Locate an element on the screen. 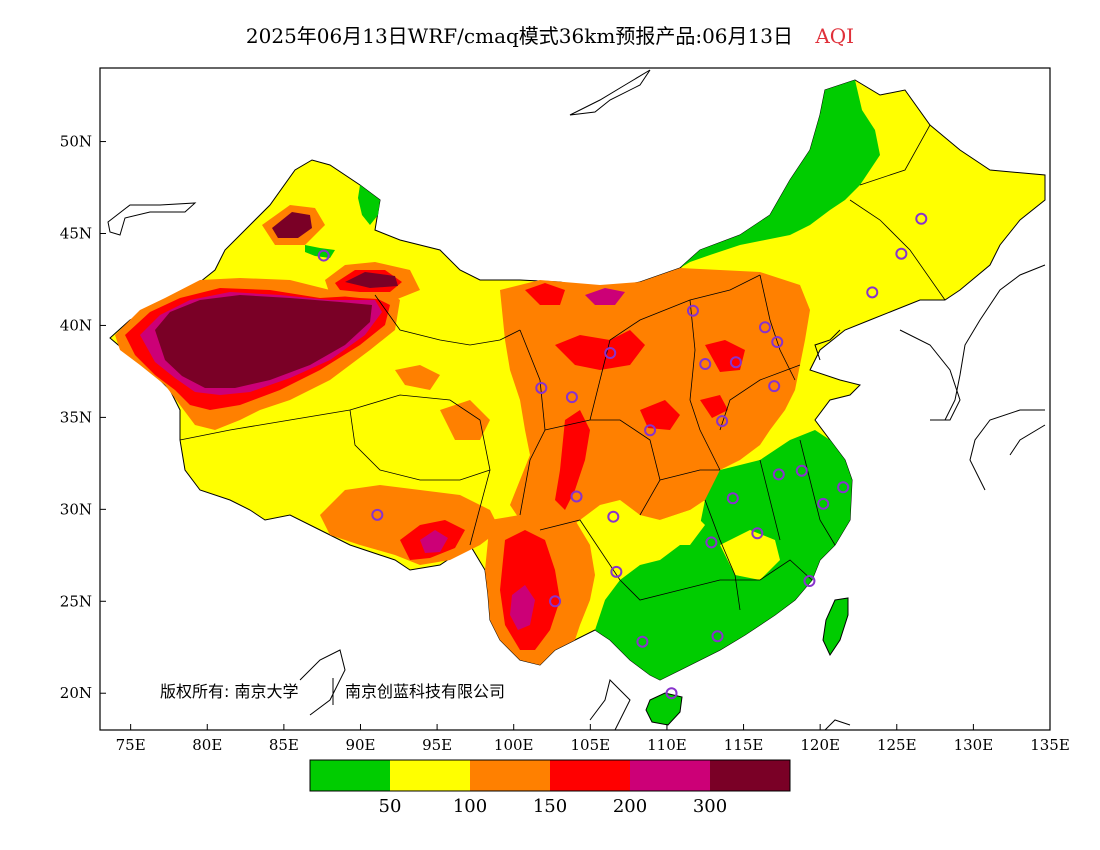 Image resolution: width=1100 pixels, height=850 pixels. hunan-yellow-patch is located at coordinates (682, 527).